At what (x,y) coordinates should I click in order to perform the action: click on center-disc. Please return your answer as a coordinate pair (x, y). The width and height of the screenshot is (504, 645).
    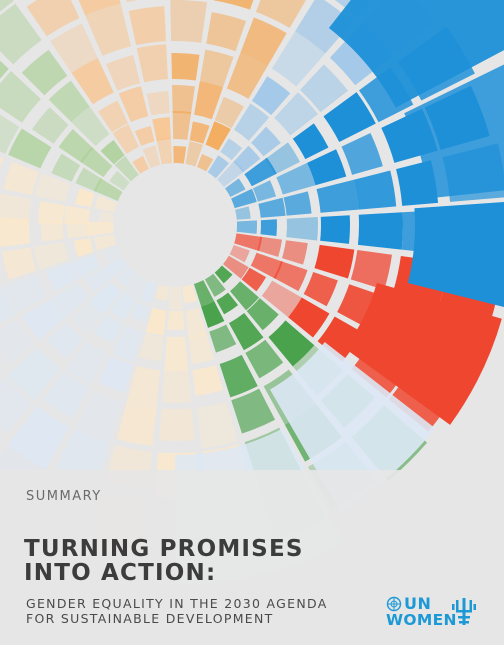
    Looking at the image, I should click on (175, 225).